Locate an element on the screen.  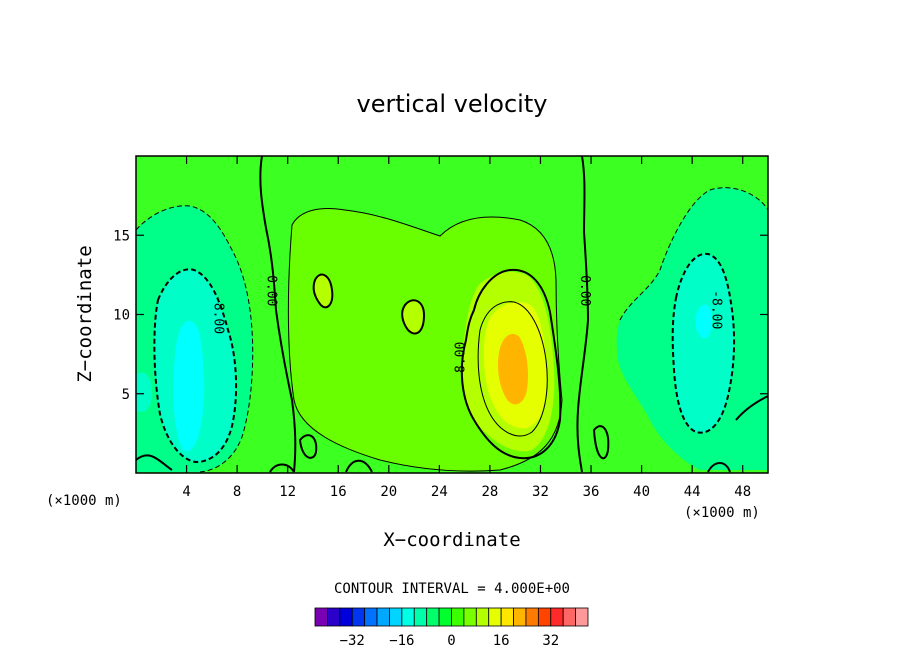
x-tick-label: 44 is located at coordinates (692, 492).